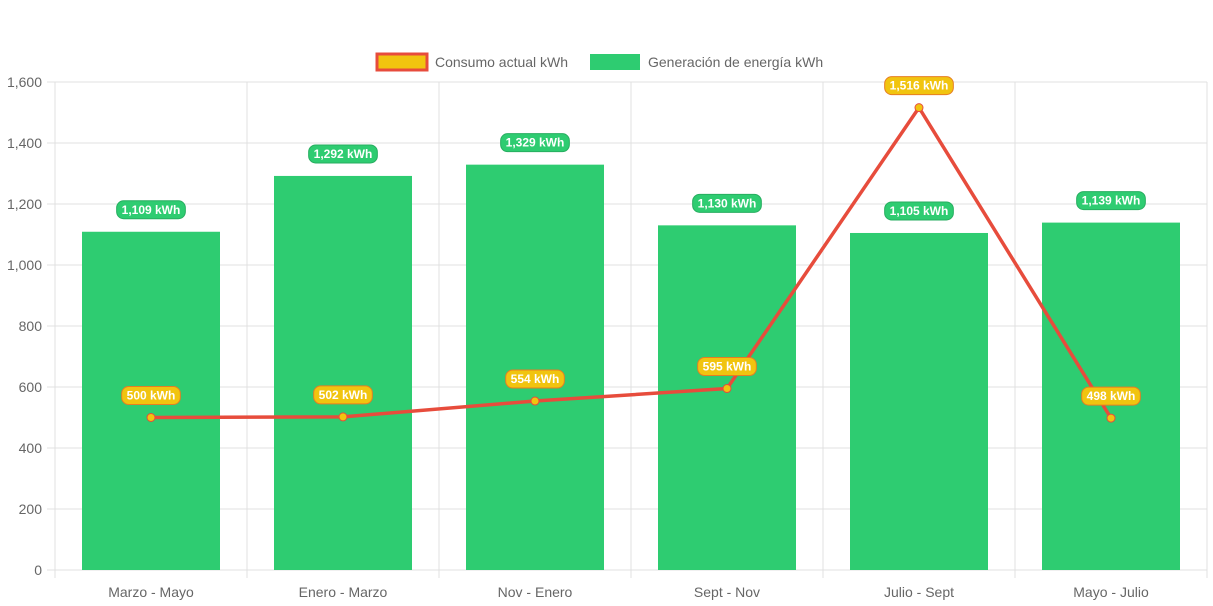  I want to click on bar-data-label: 1,329 kWh, so click(535, 143).